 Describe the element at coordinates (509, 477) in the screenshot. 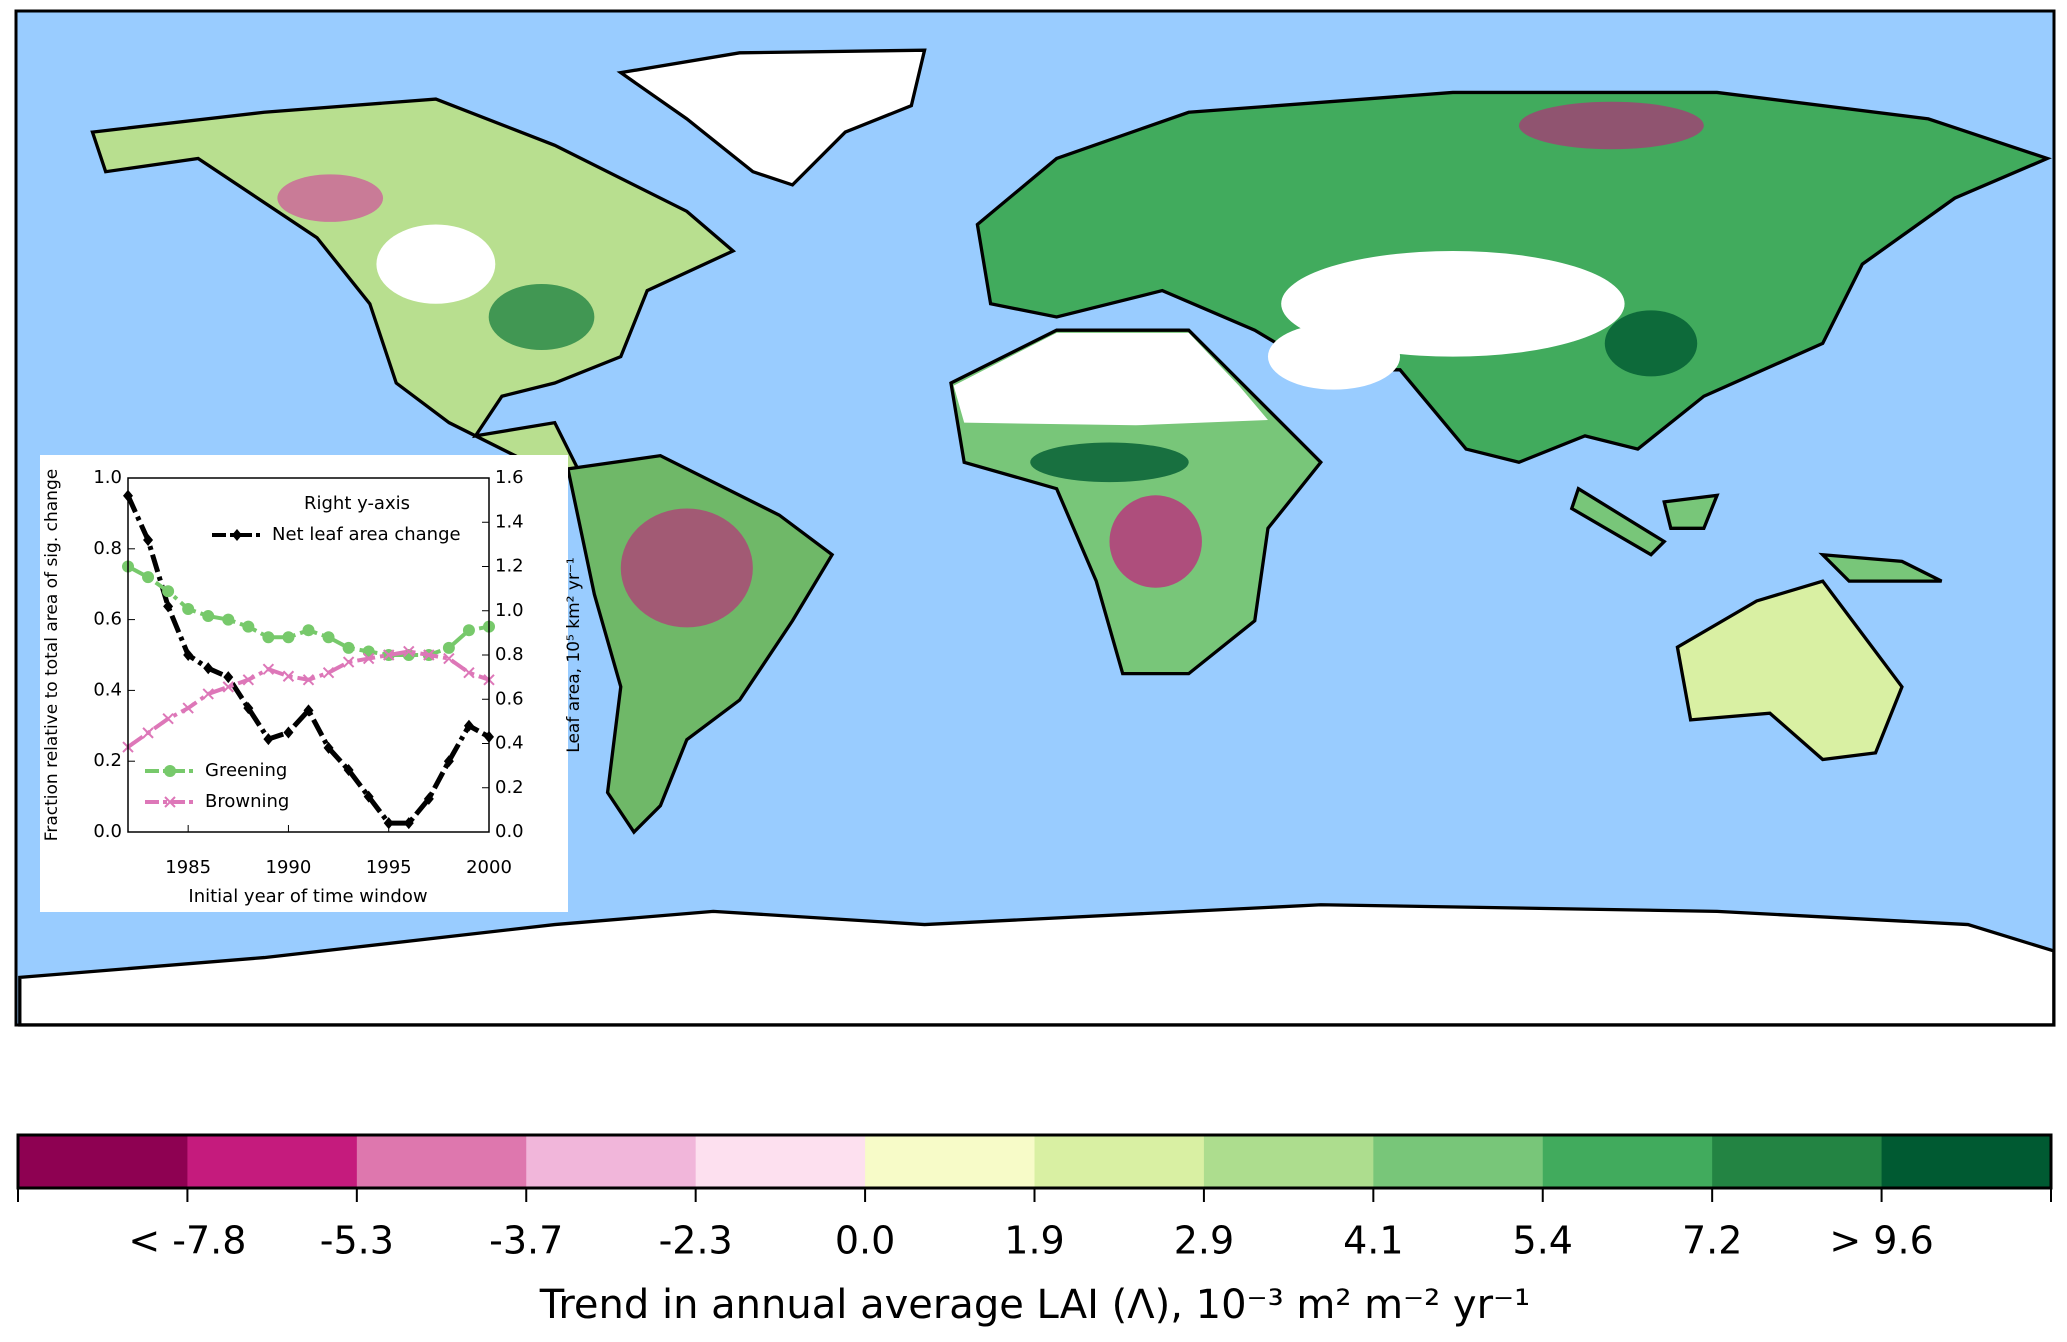

I see `y2-tick-label: 1.6` at that location.